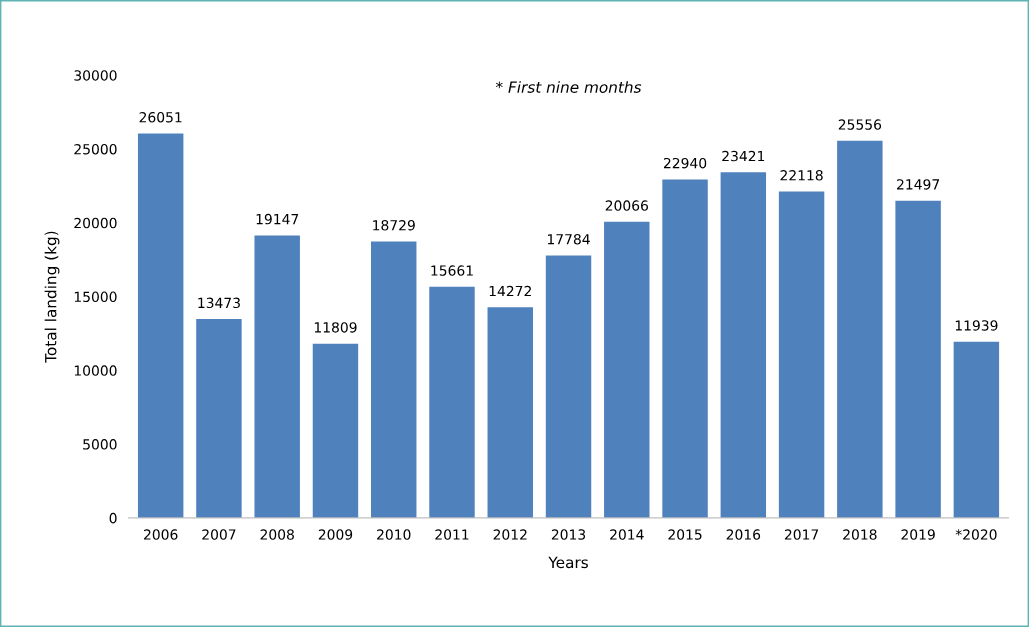 This screenshot has height=627, width=1029. I want to click on y-tick-label: 0, so click(113, 518).